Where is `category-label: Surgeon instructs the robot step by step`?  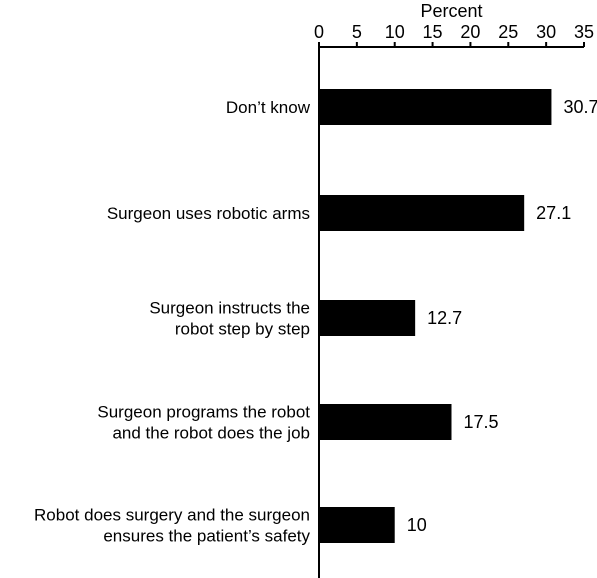
category-label: Surgeon instructs the robot step by step is located at coordinates (229, 319).